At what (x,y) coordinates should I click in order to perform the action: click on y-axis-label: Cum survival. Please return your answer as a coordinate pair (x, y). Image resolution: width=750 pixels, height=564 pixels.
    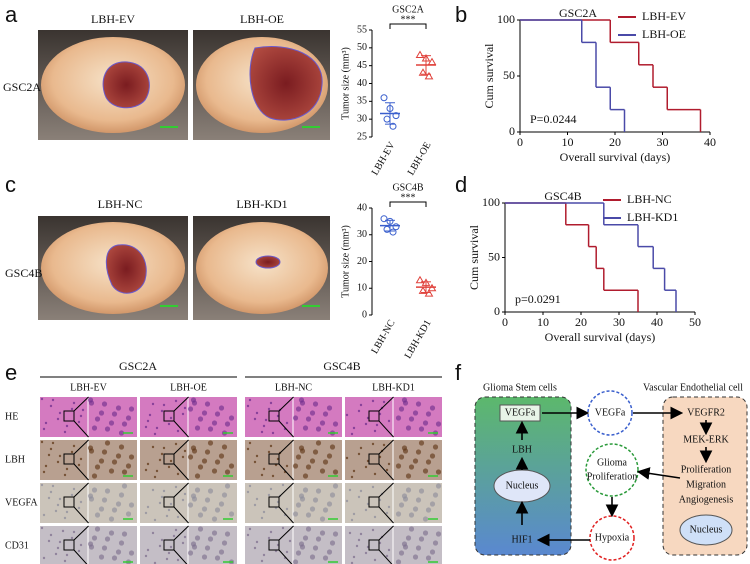
    Looking at the image, I should click on (489, 76).